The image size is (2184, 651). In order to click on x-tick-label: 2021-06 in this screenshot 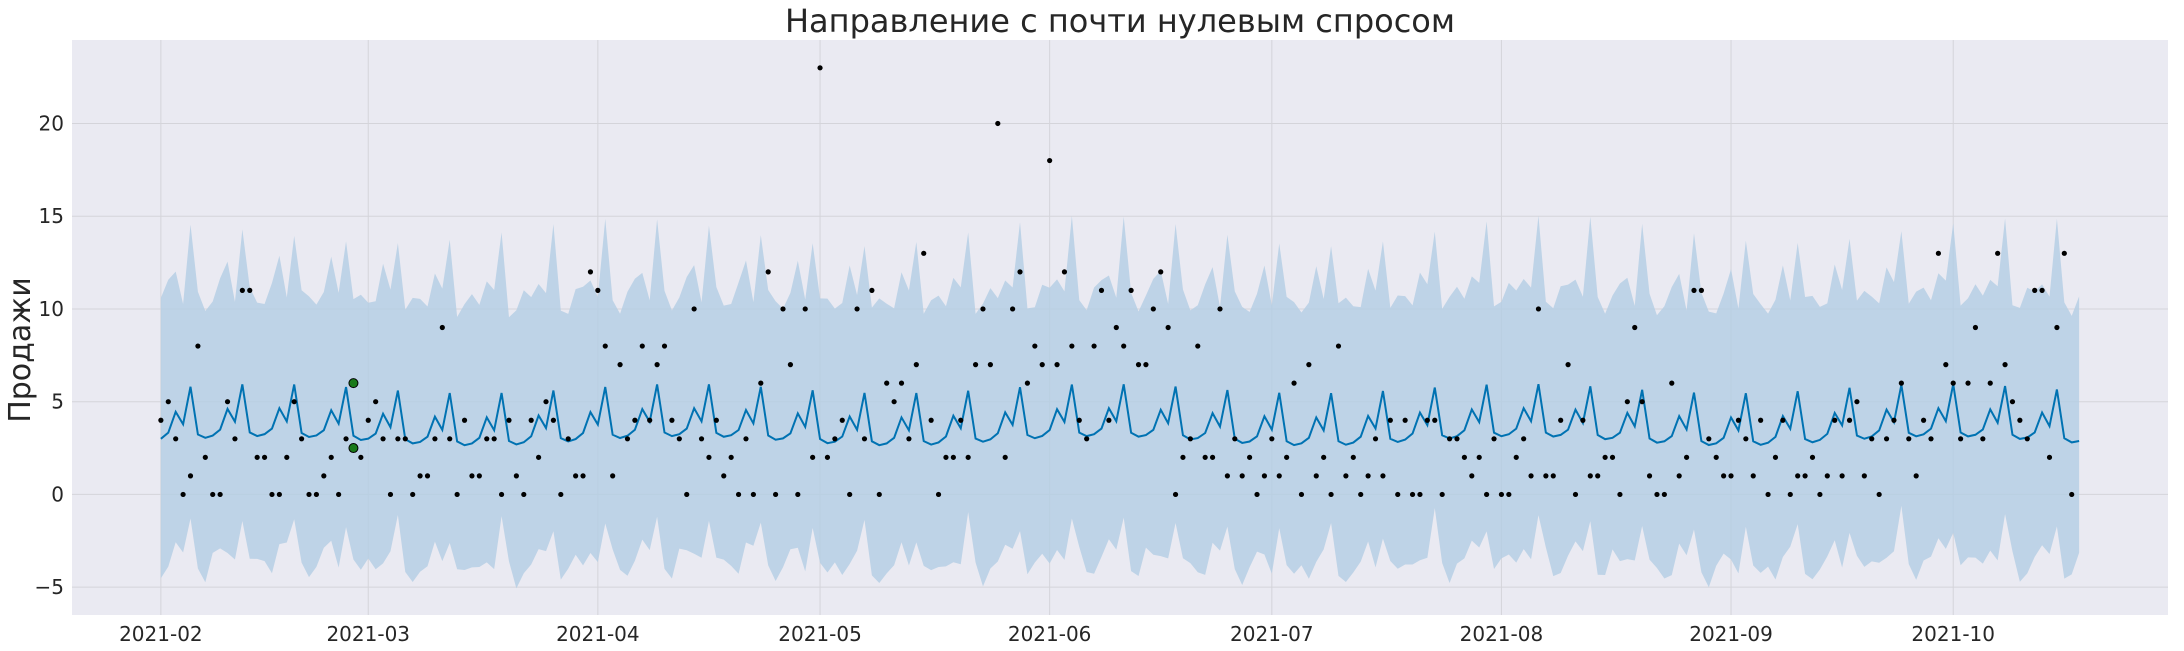, I will do `click(1050, 634)`.